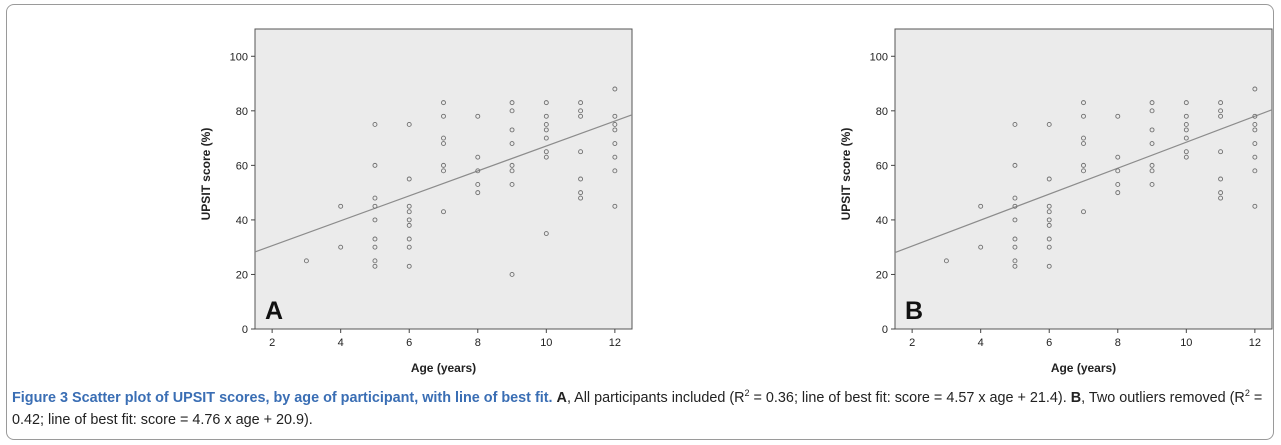  What do you see at coordinates (242, 112) in the screenshot?
I see `y-tick-label: 80` at bounding box center [242, 112].